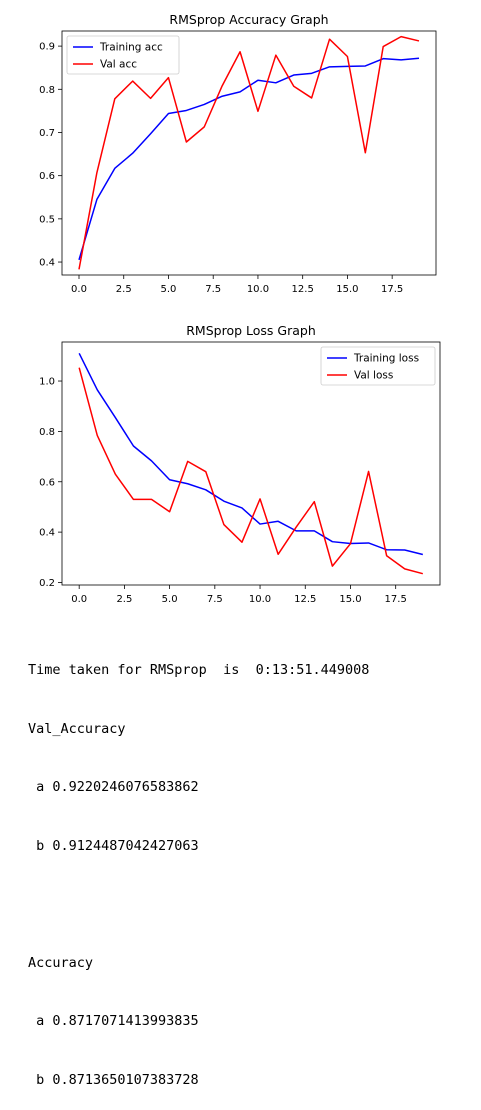  What do you see at coordinates (118, 65) in the screenshot?
I see `legend-label-val: Val acc` at bounding box center [118, 65].